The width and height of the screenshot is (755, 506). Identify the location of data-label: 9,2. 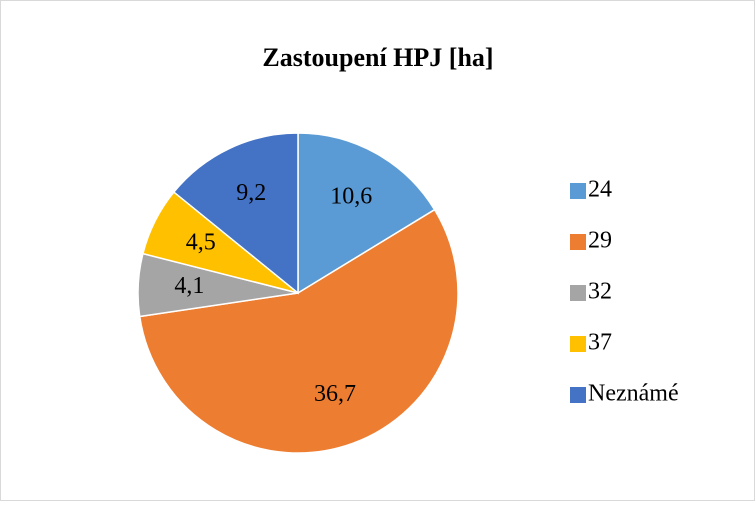
(251, 193).